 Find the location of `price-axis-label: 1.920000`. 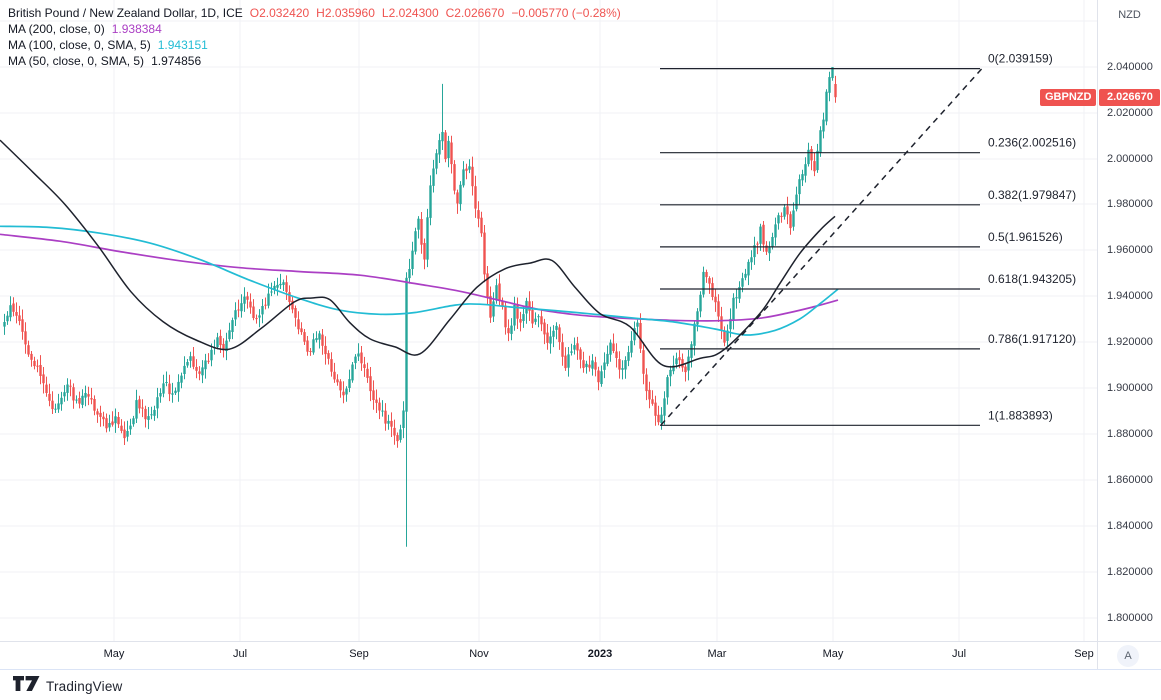

price-axis-label: 1.920000 is located at coordinates (1130, 342).